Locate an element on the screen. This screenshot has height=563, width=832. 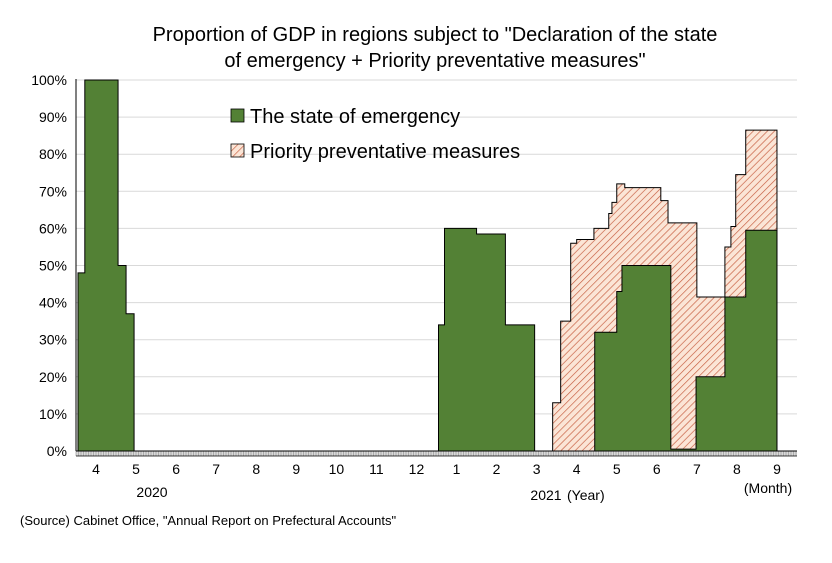
year-label-2021: 2021 is located at coordinates (545, 495).